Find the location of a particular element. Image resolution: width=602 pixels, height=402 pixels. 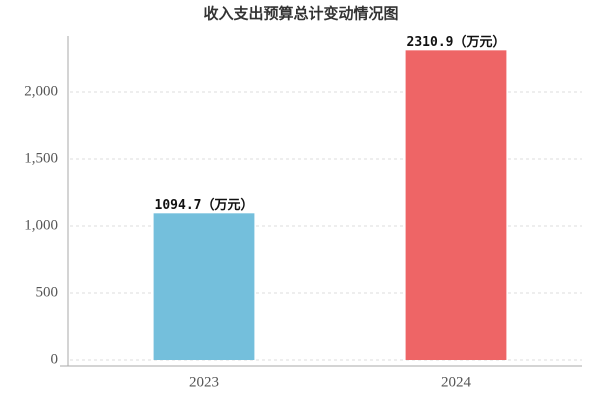

x-tick-label: 2023 is located at coordinates (204, 382).